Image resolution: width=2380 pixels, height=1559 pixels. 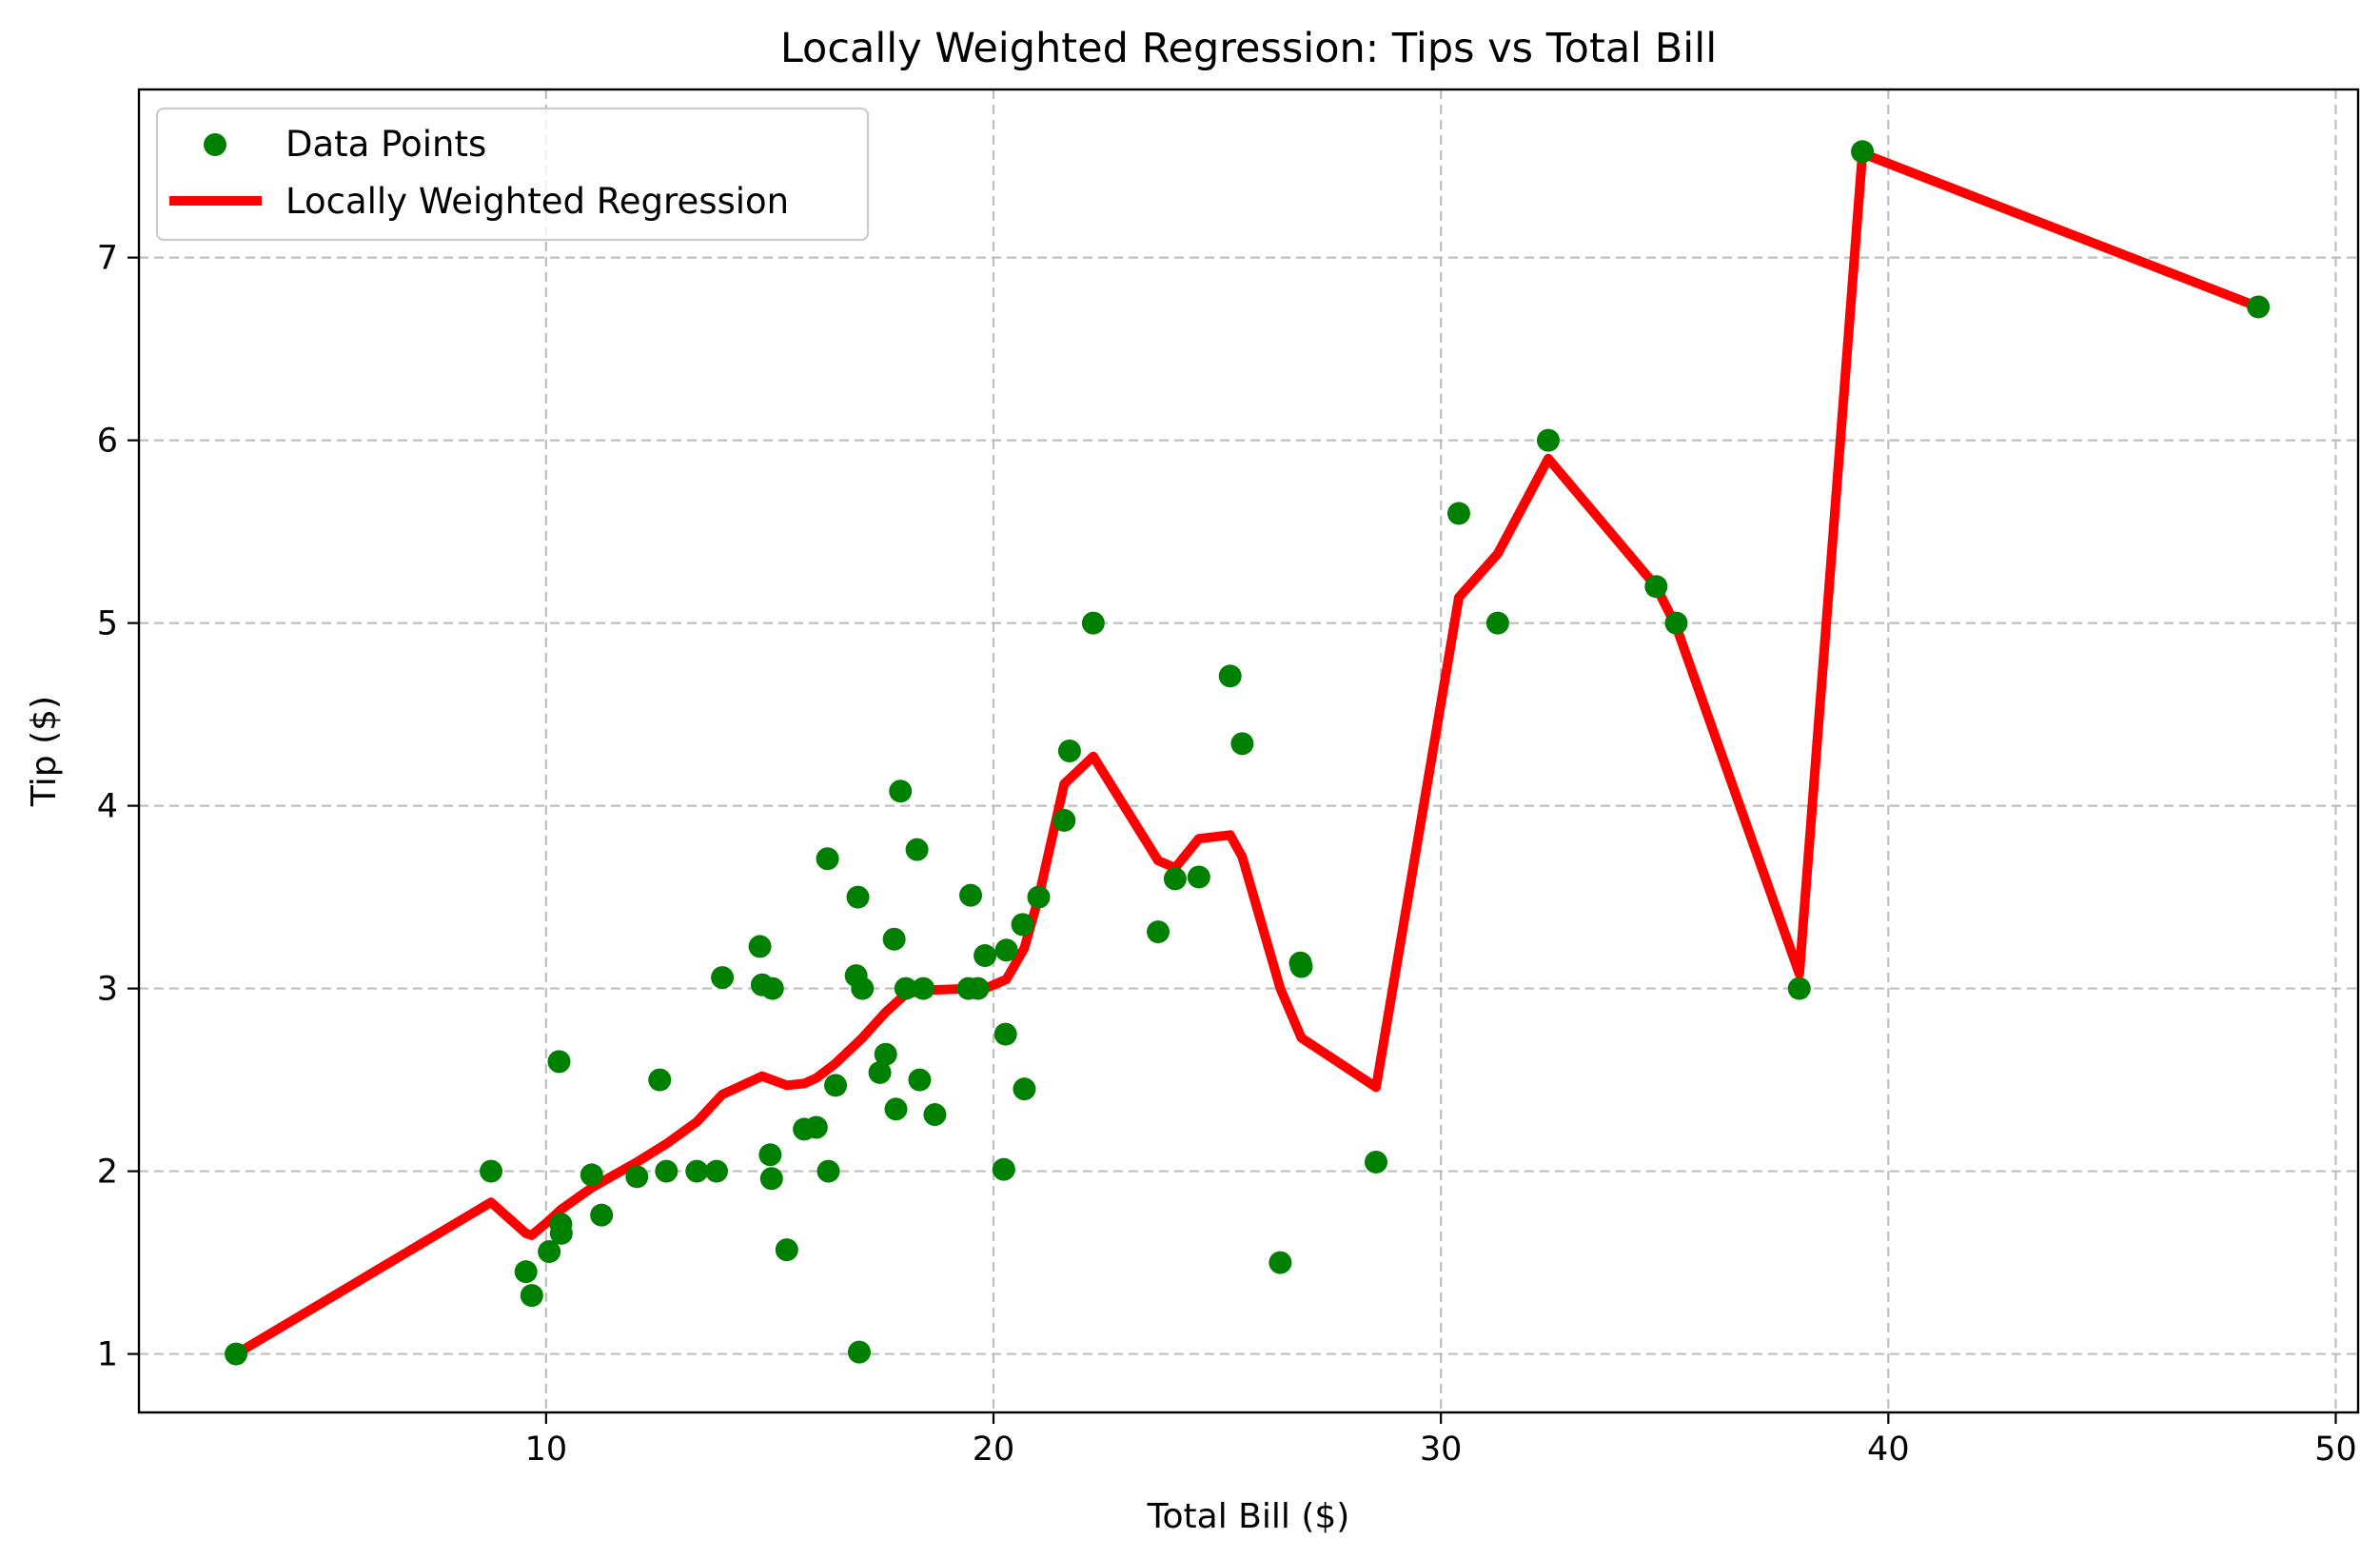 What do you see at coordinates (44, 751) in the screenshot?
I see `y-axis-label: Tip ($)` at bounding box center [44, 751].